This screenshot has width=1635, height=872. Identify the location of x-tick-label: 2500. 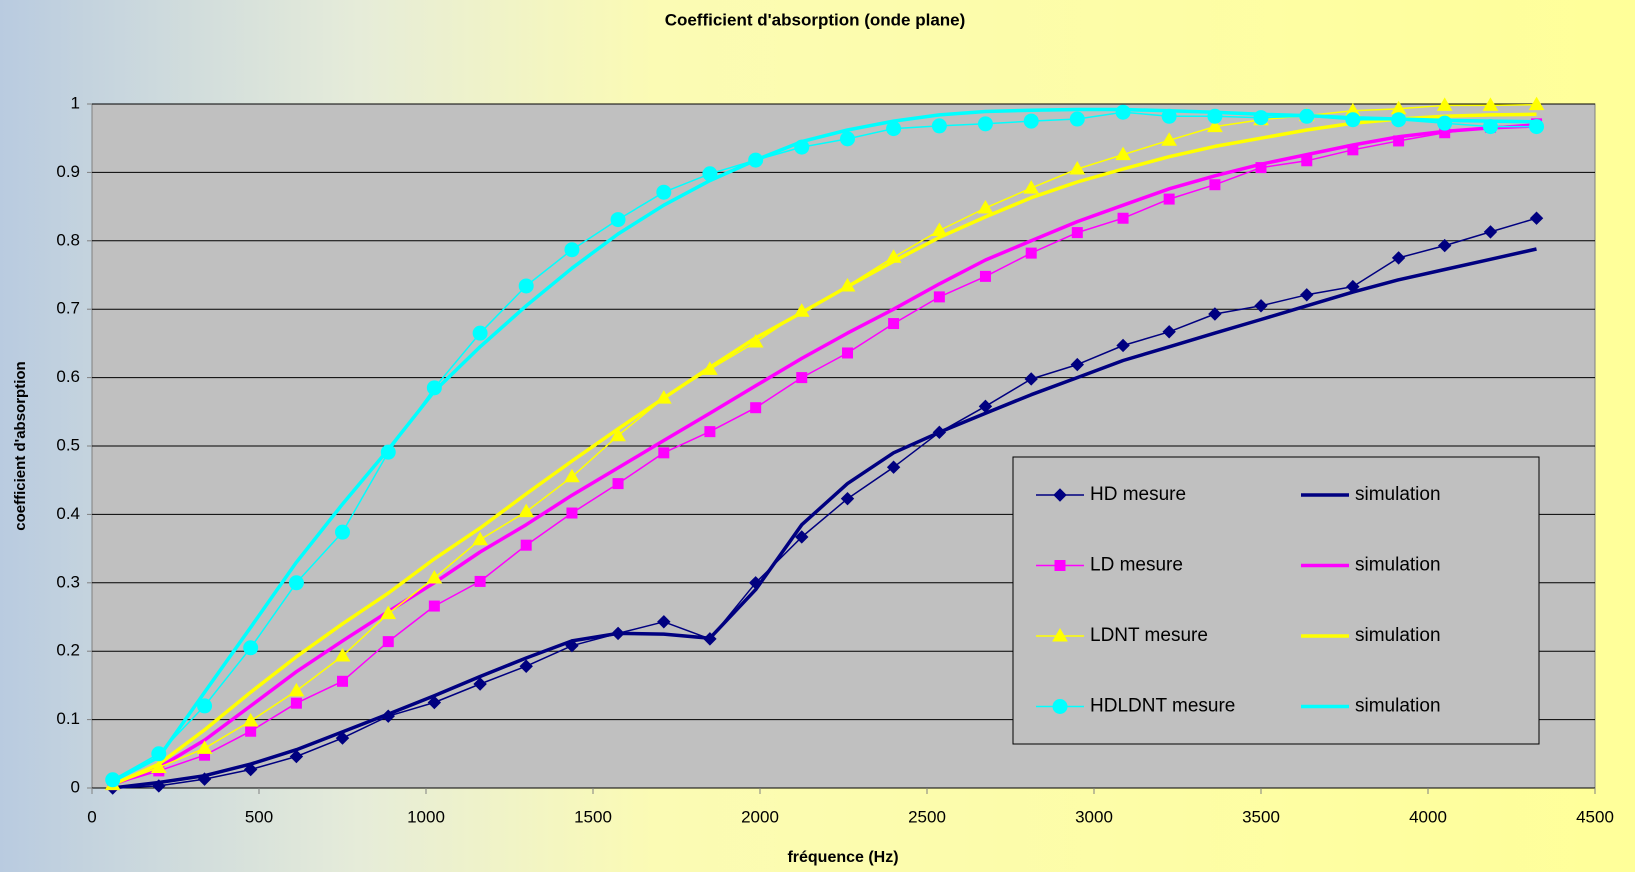
(927, 816).